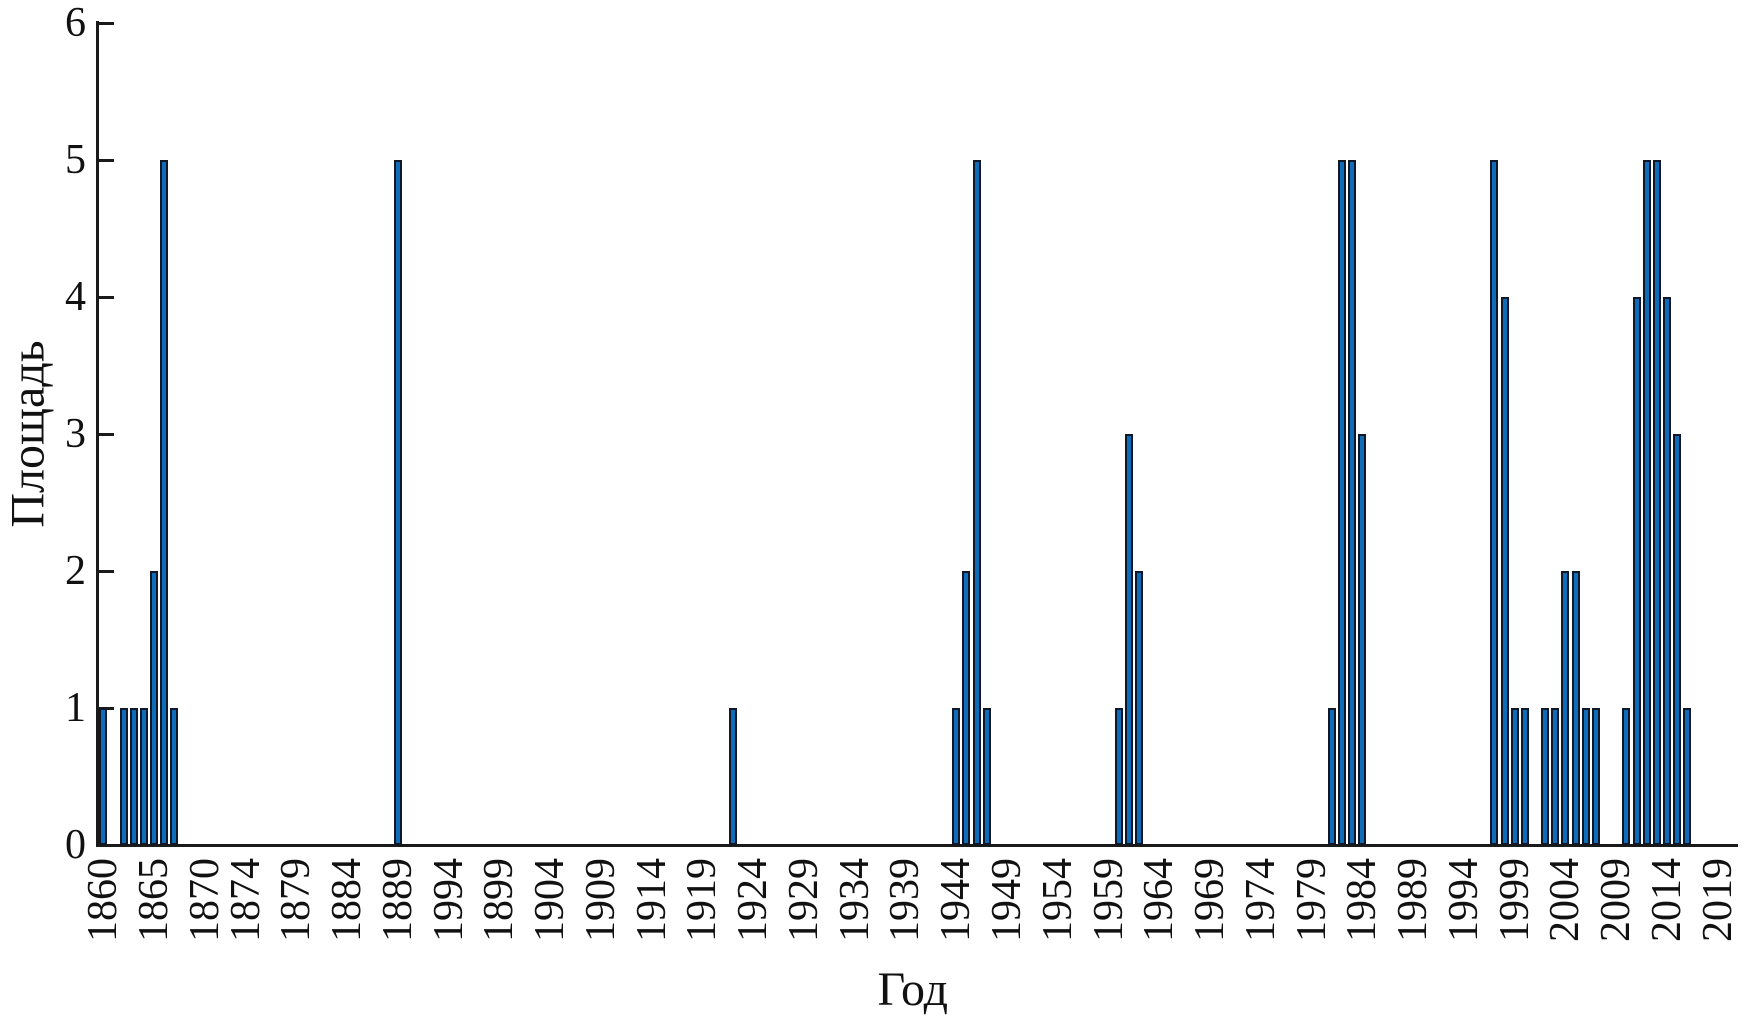 Image resolution: width=1744 pixels, height=1017 pixels. What do you see at coordinates (347, 900) in the screenshot?
I see `x-tick-label: 1884` at bounding box center [347, 900].